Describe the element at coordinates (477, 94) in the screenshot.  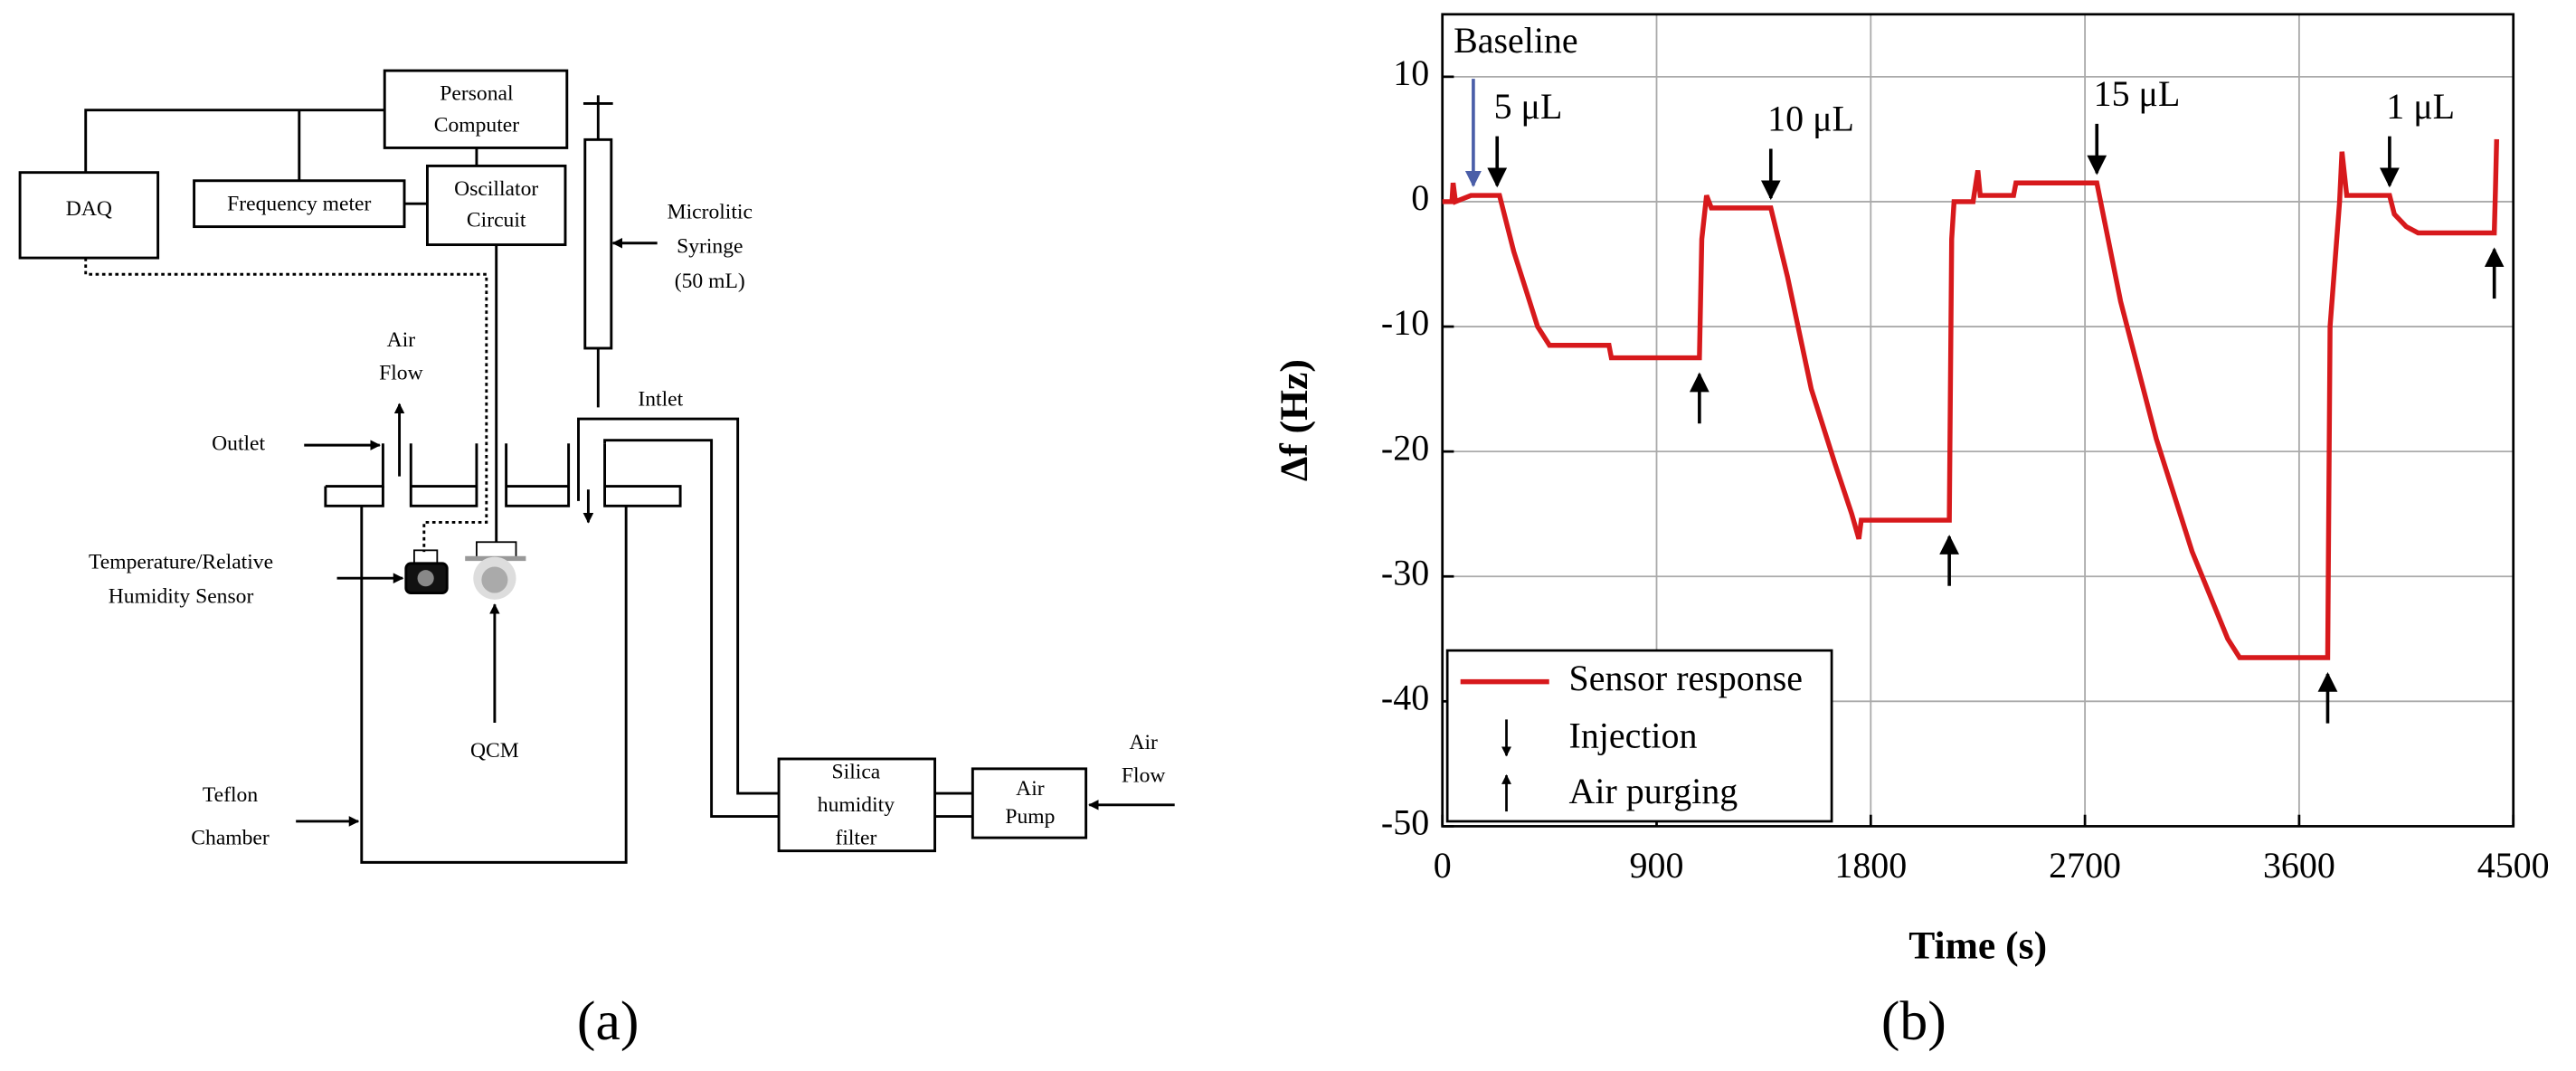
I see `label: Personal` at that location.